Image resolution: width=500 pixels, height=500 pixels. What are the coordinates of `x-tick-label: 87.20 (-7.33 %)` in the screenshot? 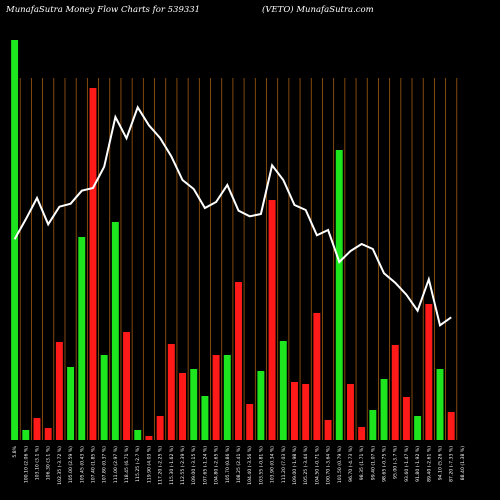 It's located at (452, 464).